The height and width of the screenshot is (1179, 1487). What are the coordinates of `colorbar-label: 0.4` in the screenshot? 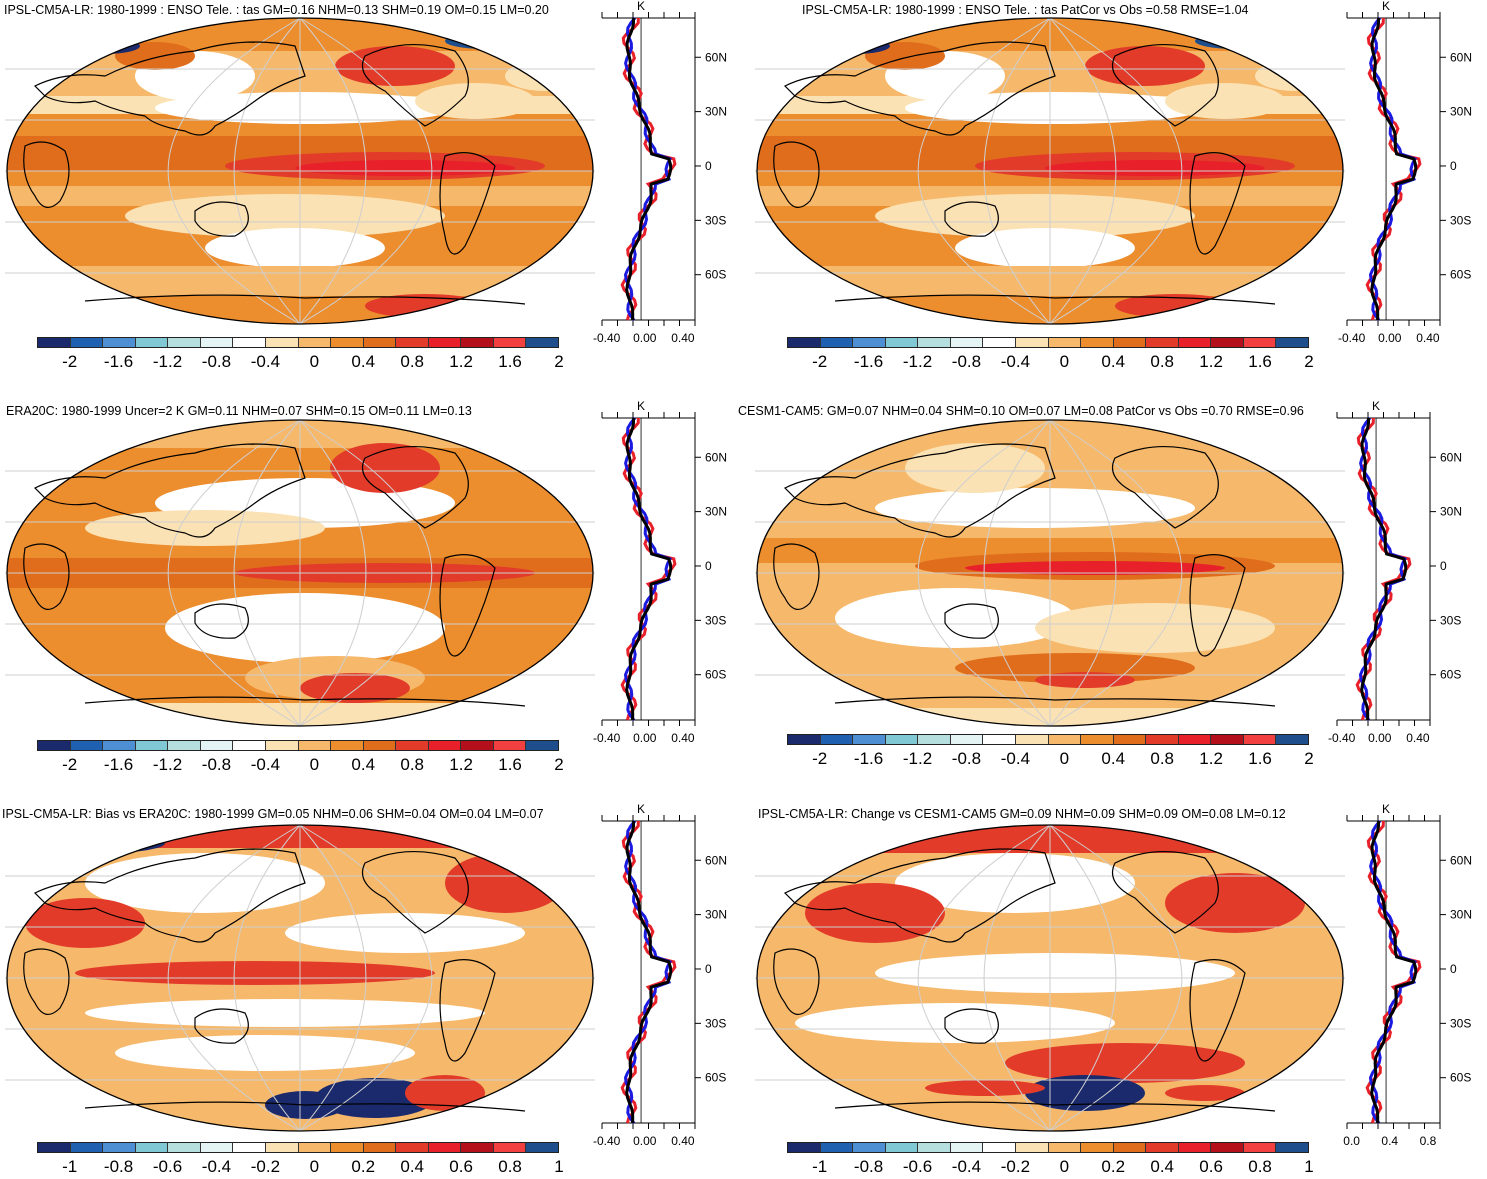 It's located at (363, 361).